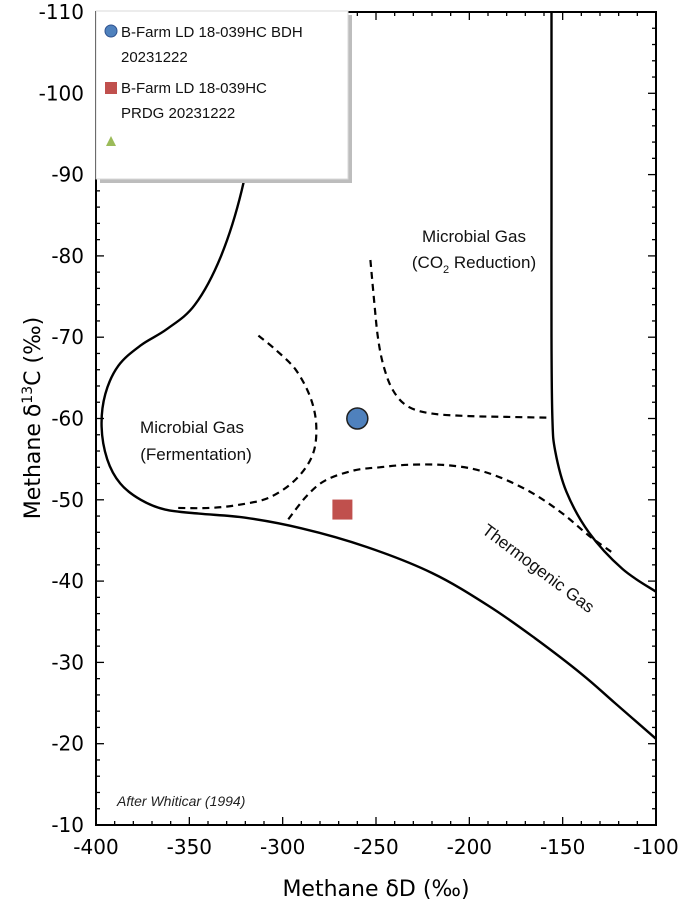 The height and width of the screenshot is (907, 700). Describe the element at coordinates (111, 31) in the screenshot. I see `legend-marker-circle` at that location.